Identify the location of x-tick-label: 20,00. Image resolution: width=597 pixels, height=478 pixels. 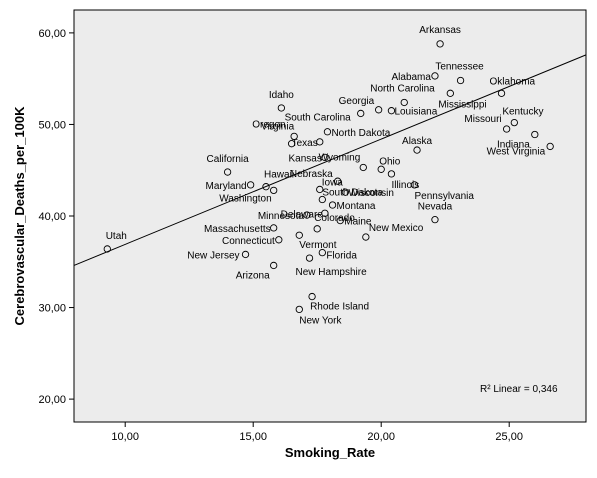
(381, 437).